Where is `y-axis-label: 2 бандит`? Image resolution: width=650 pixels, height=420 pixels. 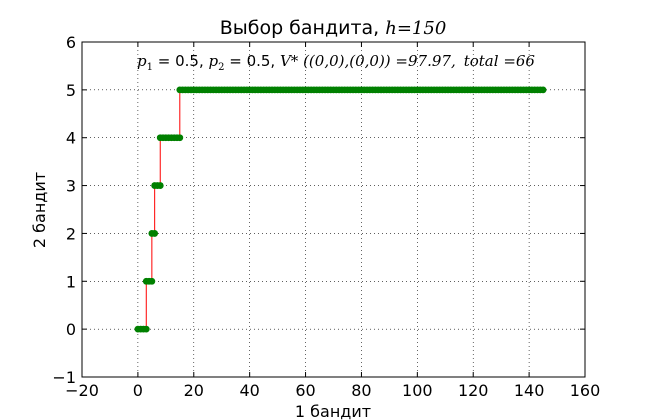 y-axis-label: 2 бандит is located at coordinates (39, 210).